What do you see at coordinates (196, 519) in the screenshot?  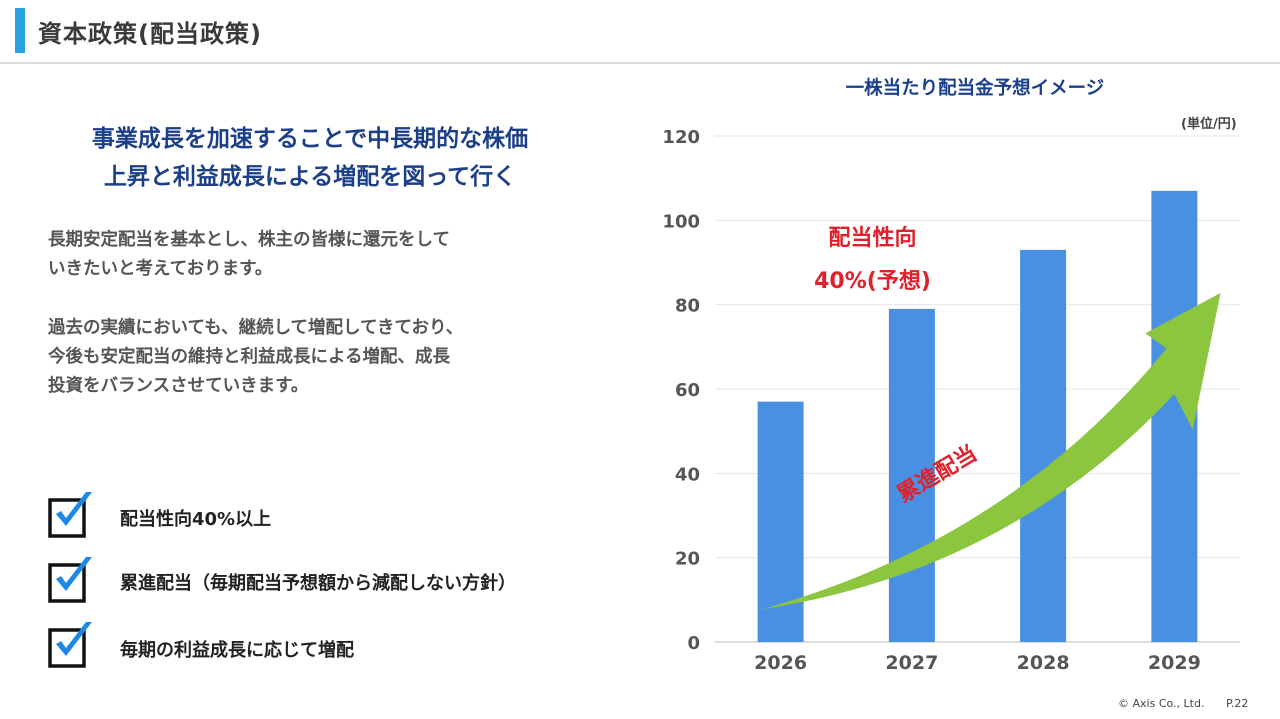 I see `checklist-item-label: 配当性向40%以上` at bounding box center [196, 519].